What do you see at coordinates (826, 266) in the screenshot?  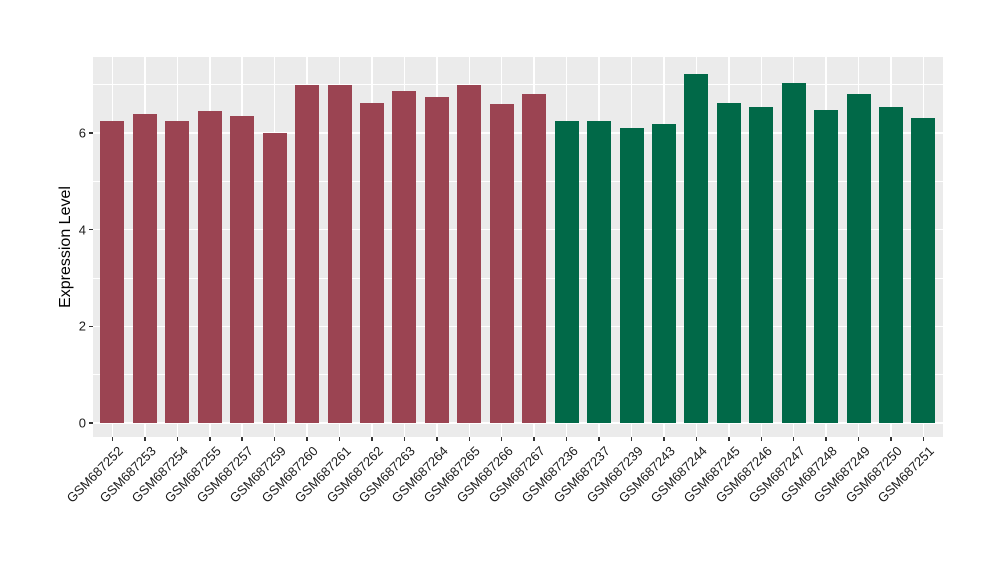 I see `bar-GSM687248` at bounding box center [826, 266].